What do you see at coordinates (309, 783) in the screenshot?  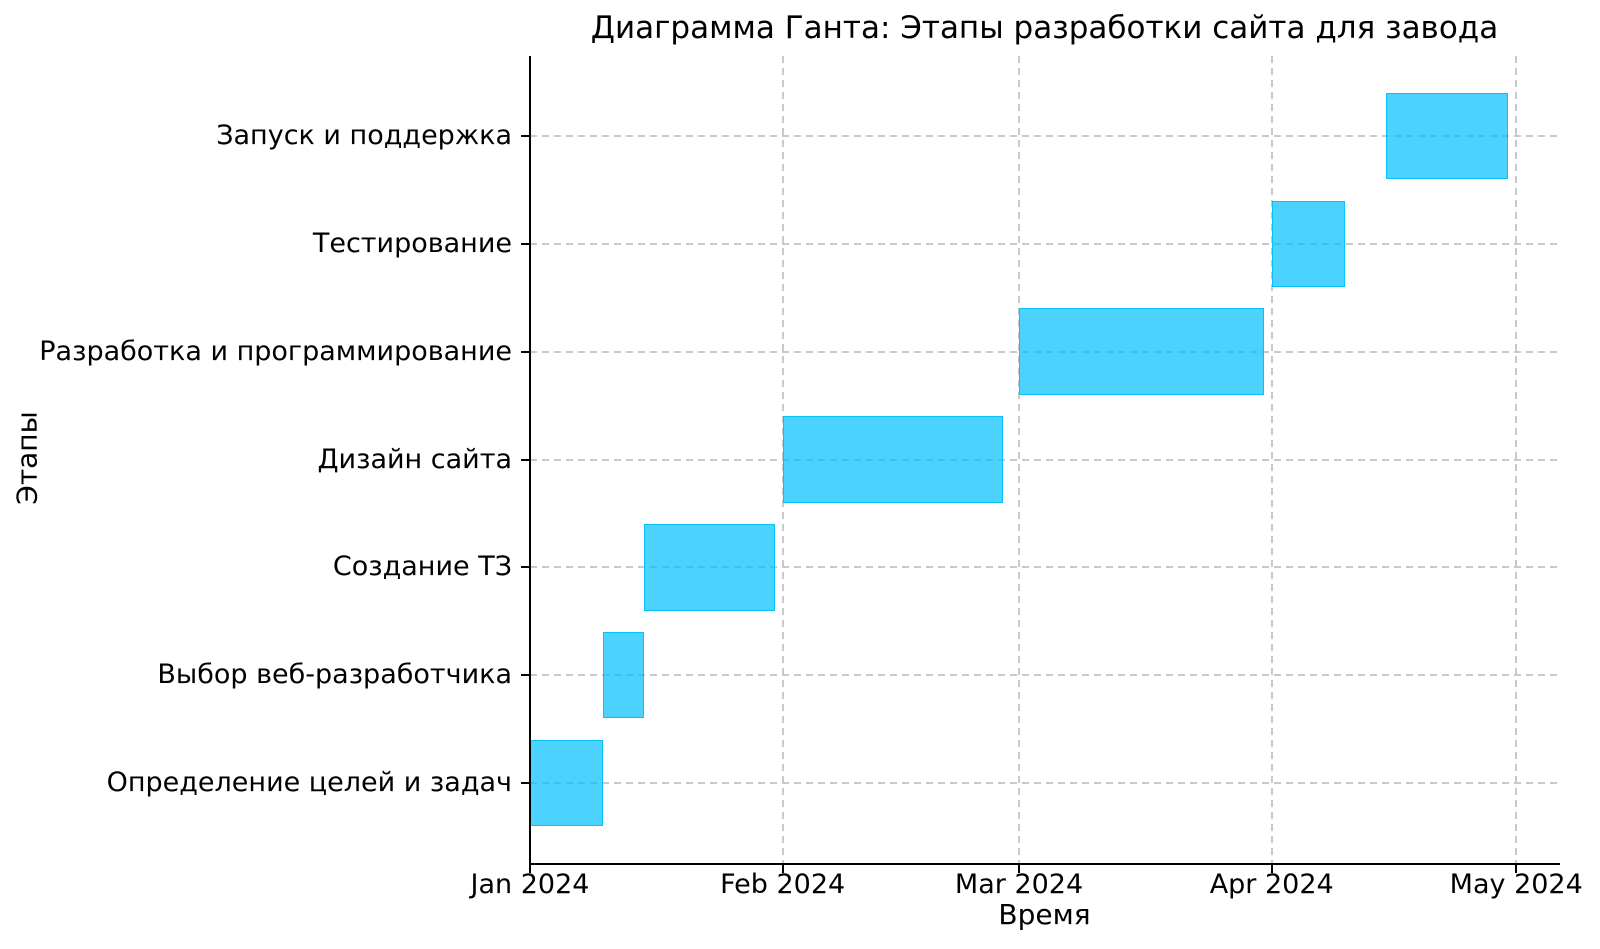 I see `y-tick-label: Определение целей и задач` at bounding box center [309, 783].